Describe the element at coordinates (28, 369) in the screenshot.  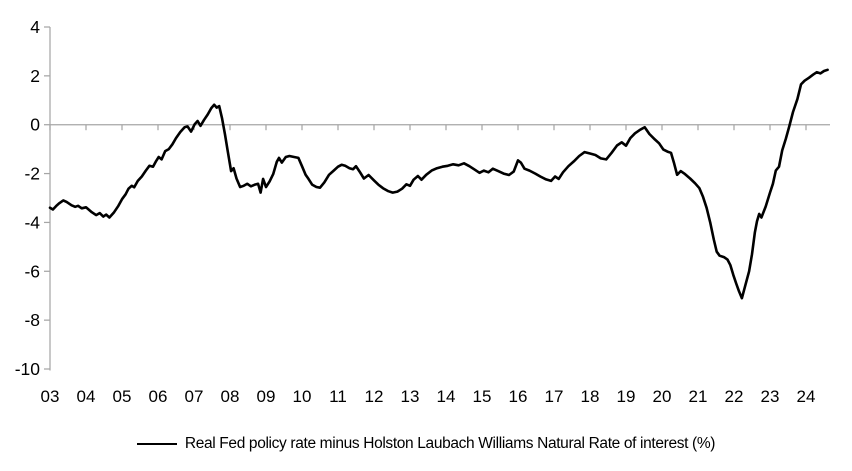
I see `y-axis-tick-label: -10` at that location.